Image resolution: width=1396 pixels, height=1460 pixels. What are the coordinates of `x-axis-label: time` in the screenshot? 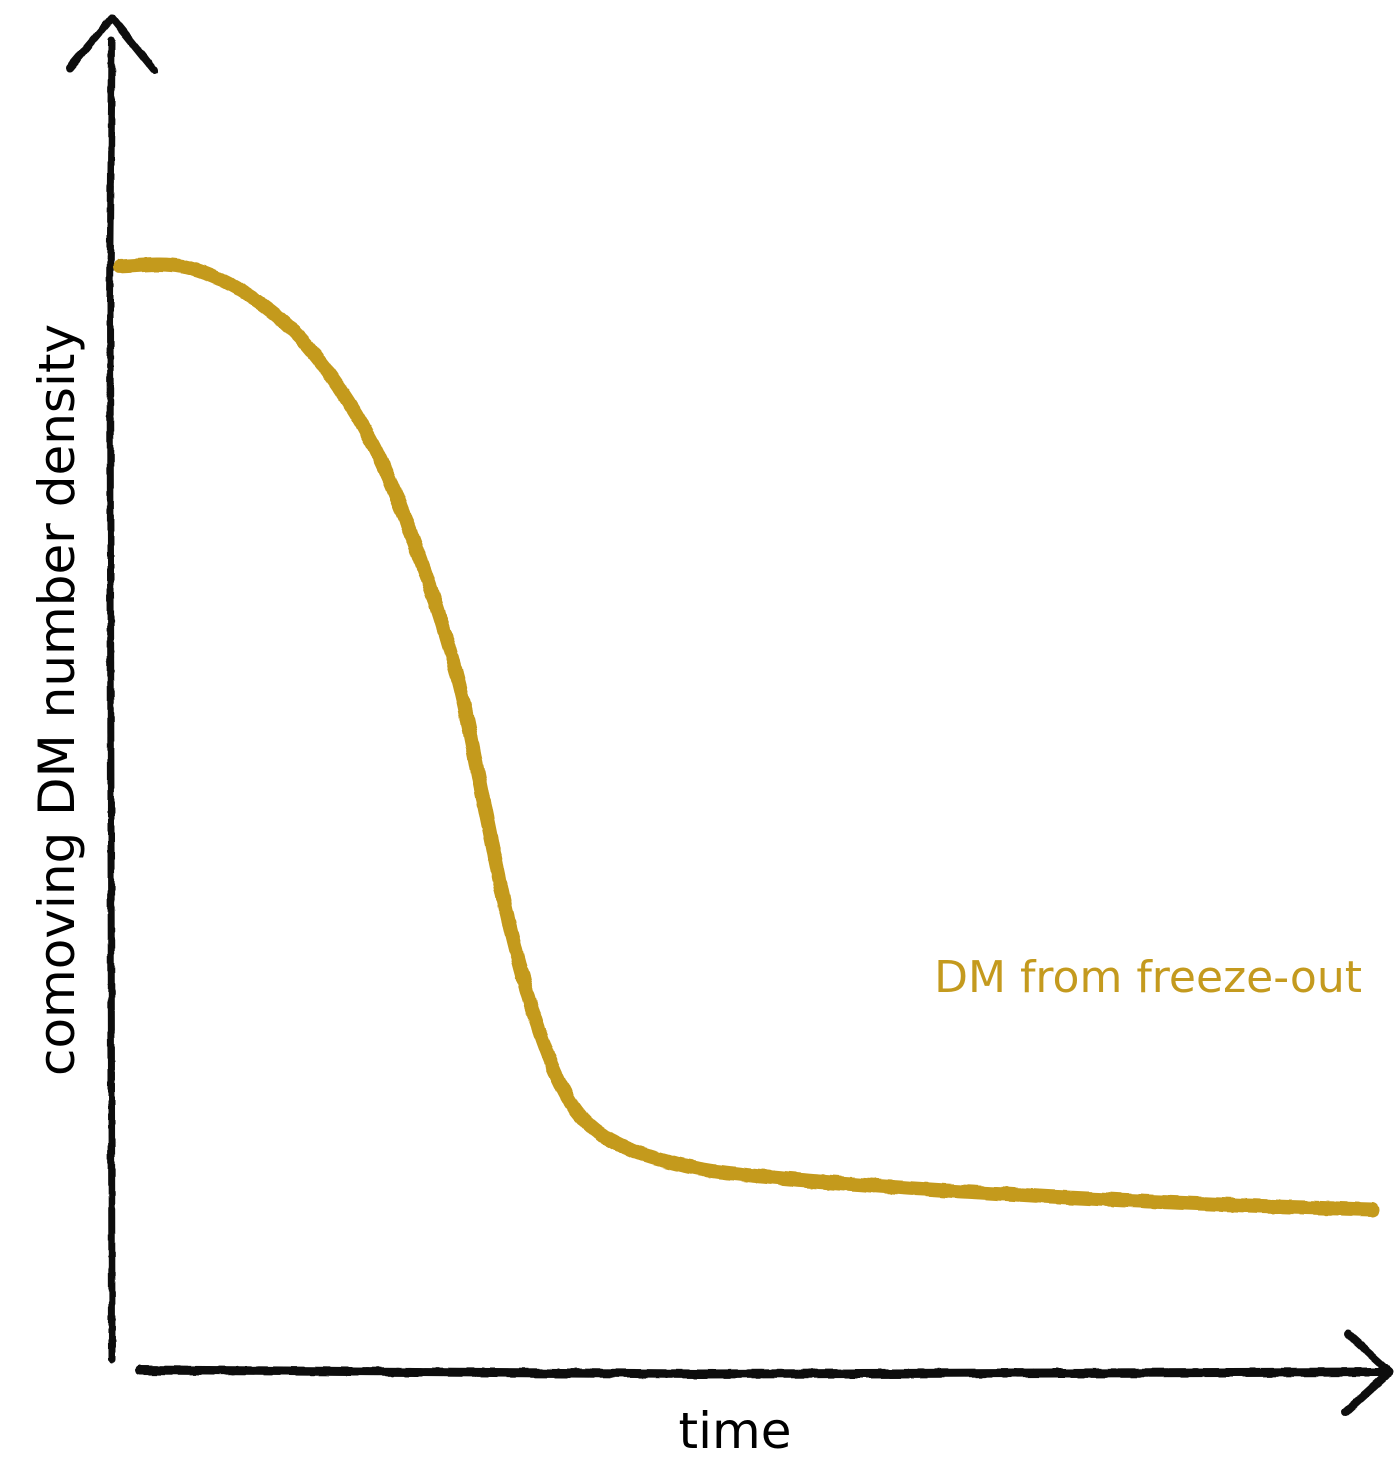 It's located at (735, 1431).